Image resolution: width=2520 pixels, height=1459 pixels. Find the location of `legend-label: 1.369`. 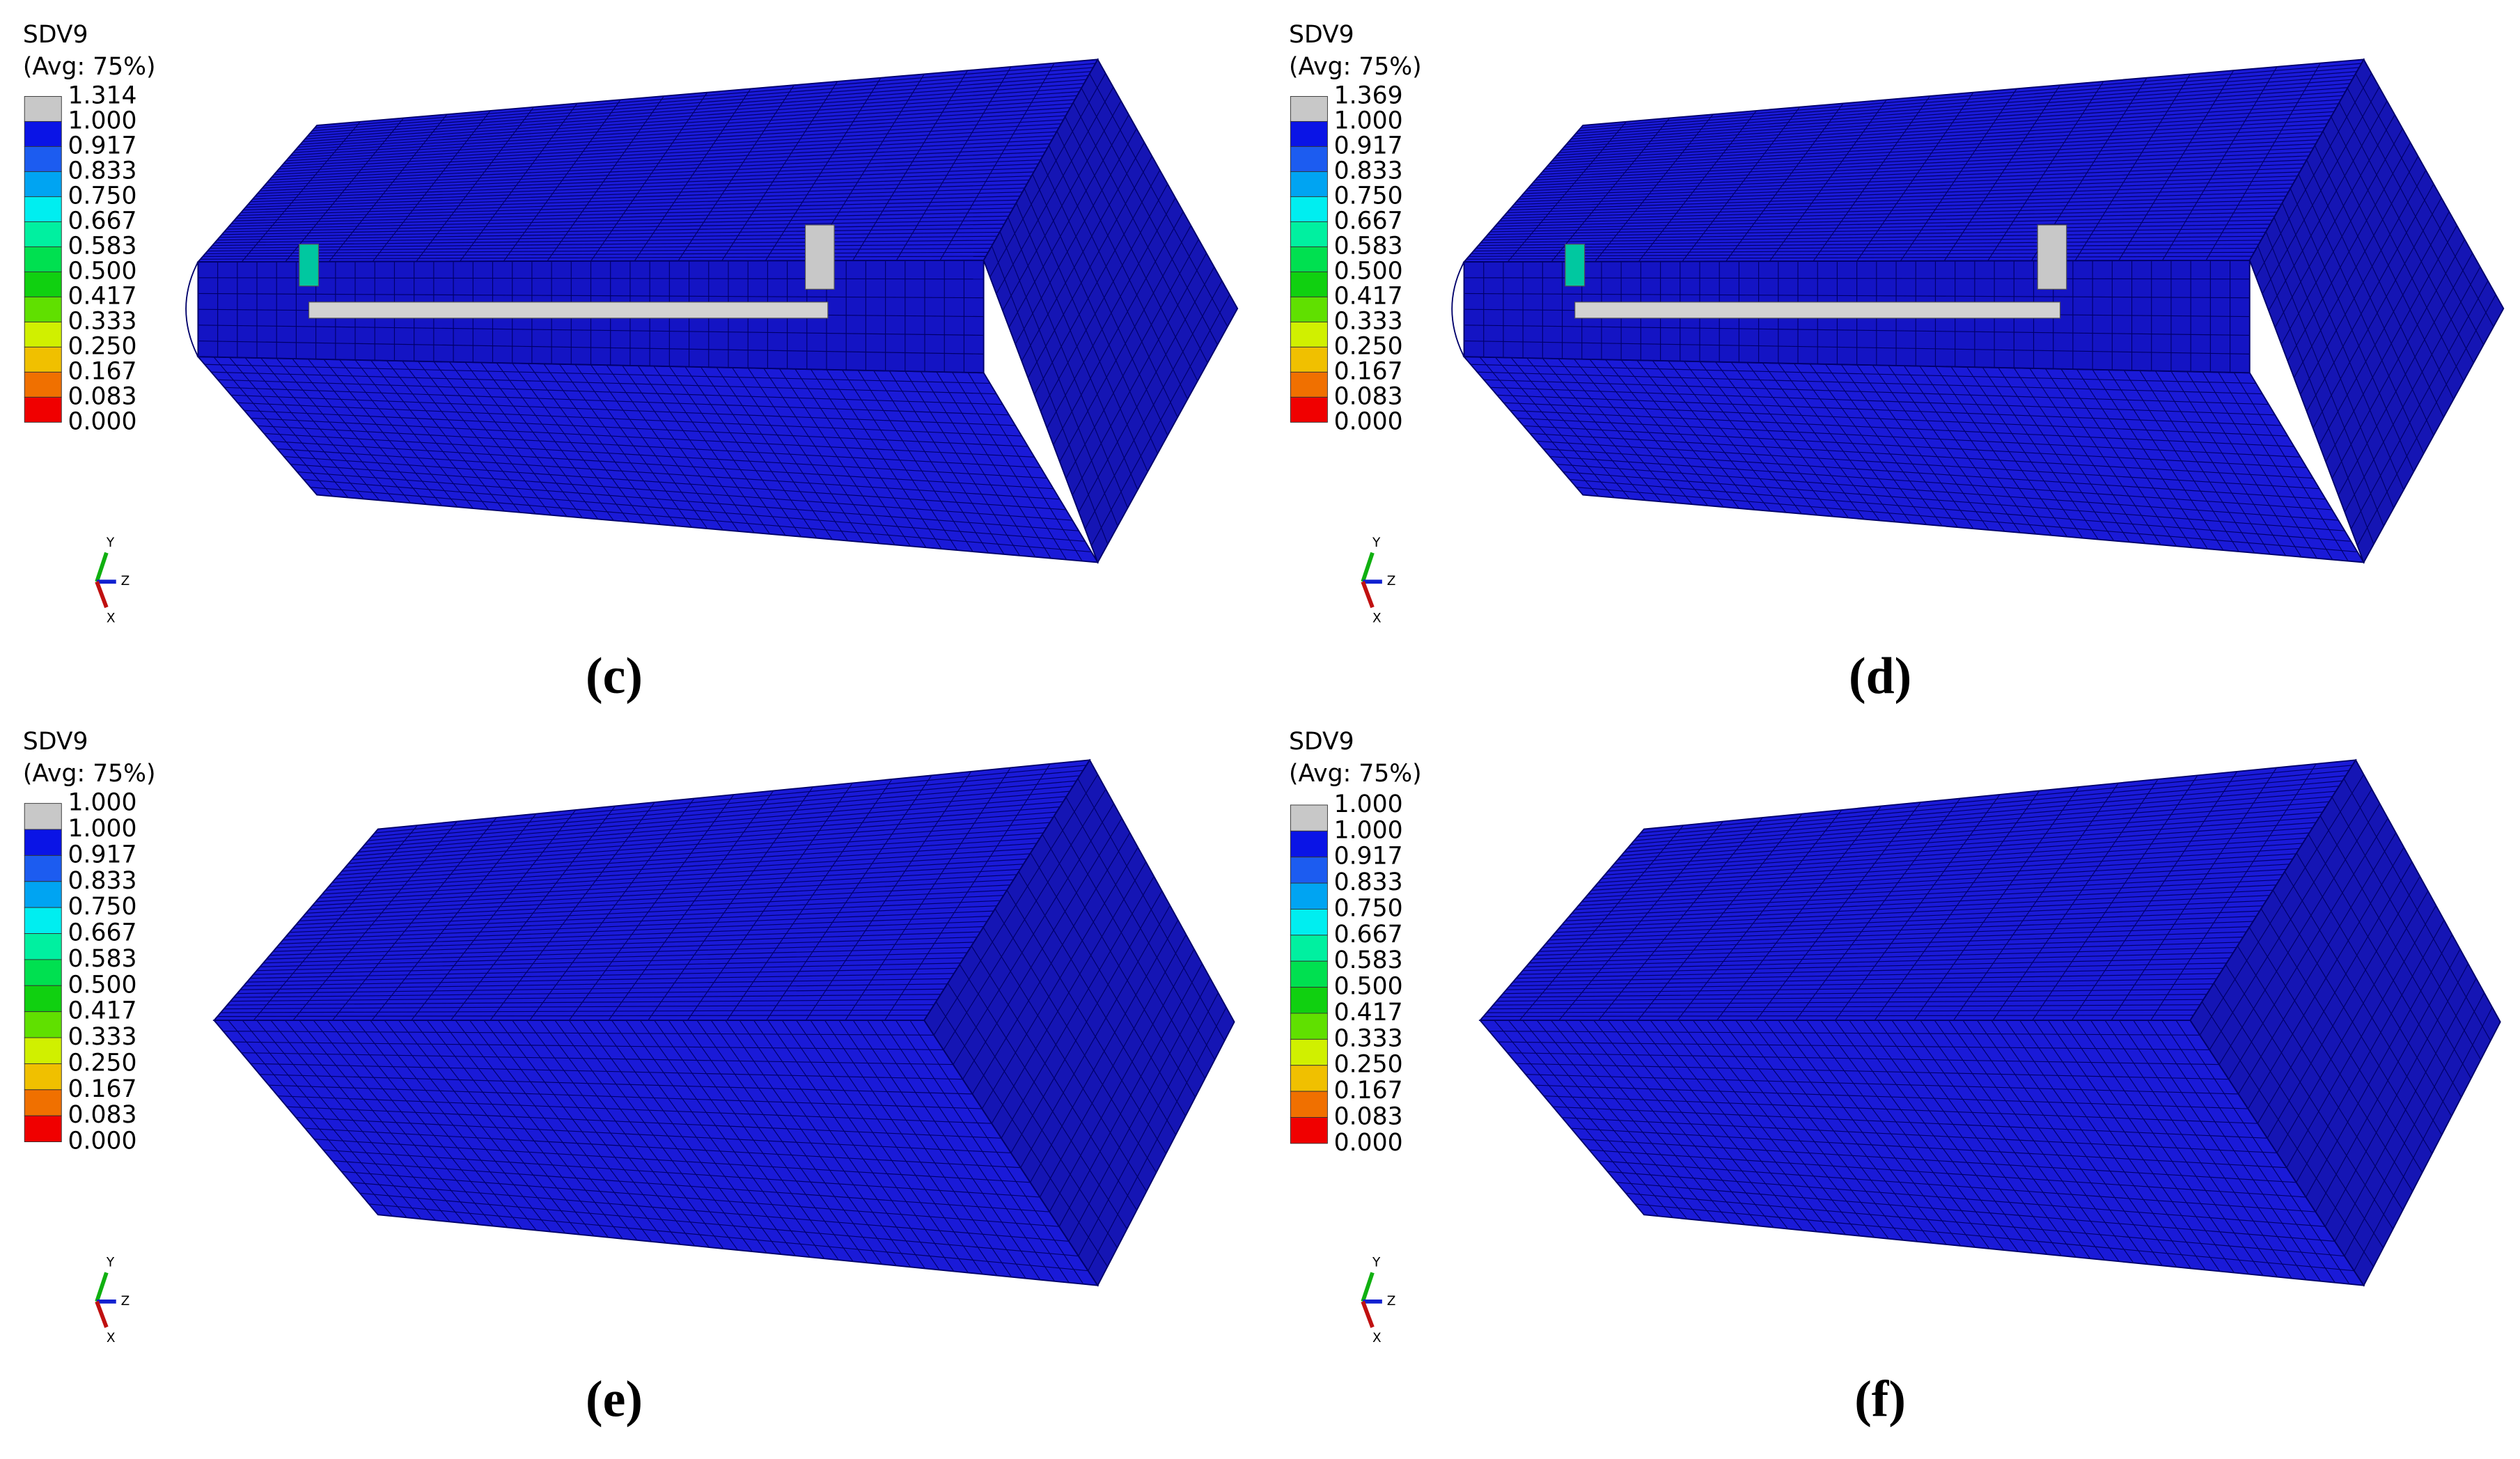

legend-label: 1.369 is located at coordinates (1368, 95).